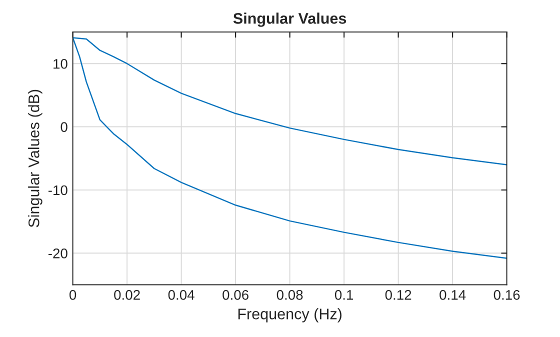 The image size is (560, 337). What do you see at coordinates (127, 295) in the screenshot?
I see `x-tick-label: 0.02` at bounding box center [127, 295].